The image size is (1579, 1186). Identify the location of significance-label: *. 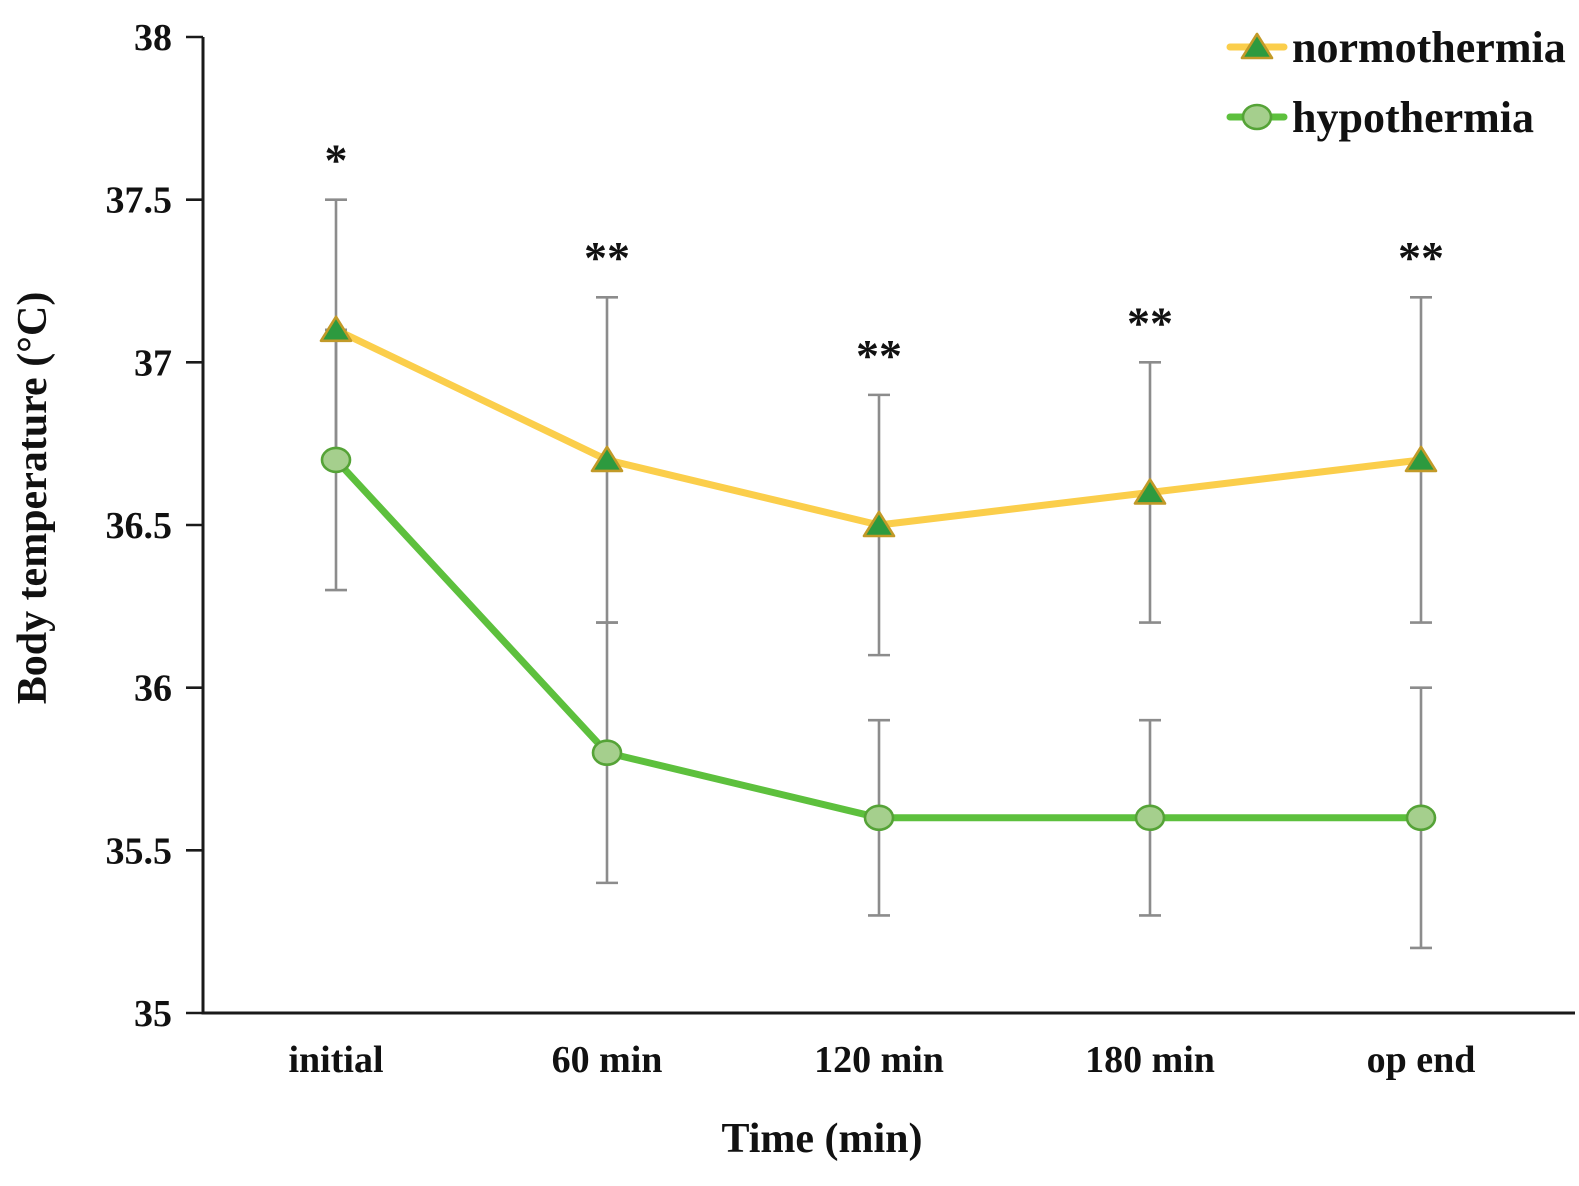
(336, 160).